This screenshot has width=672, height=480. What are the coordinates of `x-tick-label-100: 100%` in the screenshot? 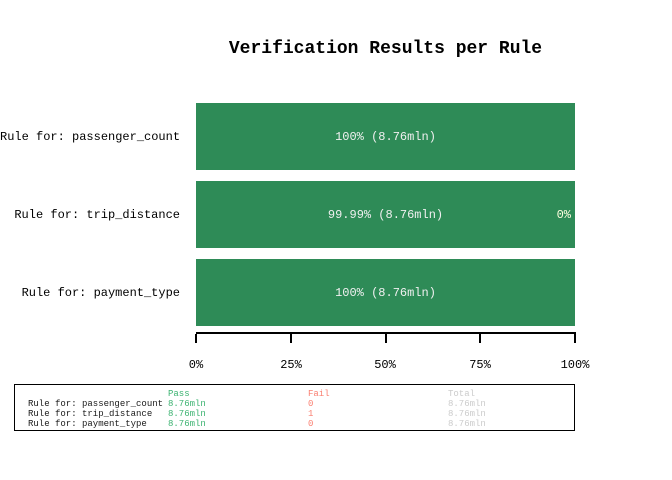 It's located at (575, 365).